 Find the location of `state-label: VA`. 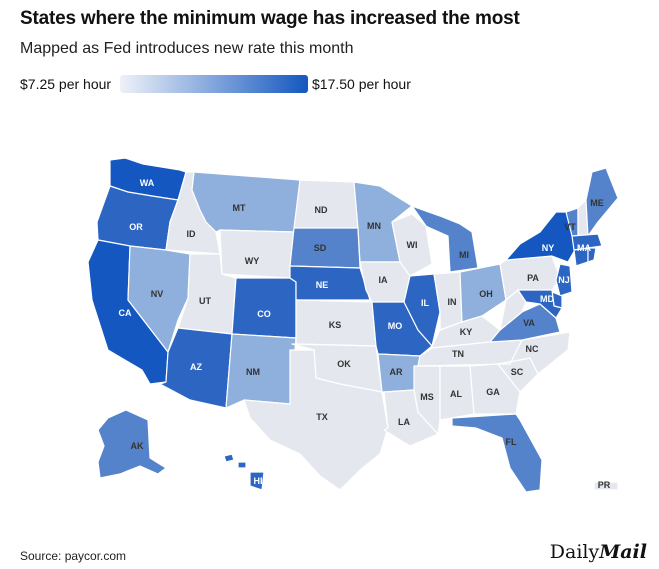

state-label: VA is located at coordinates (529, 323).